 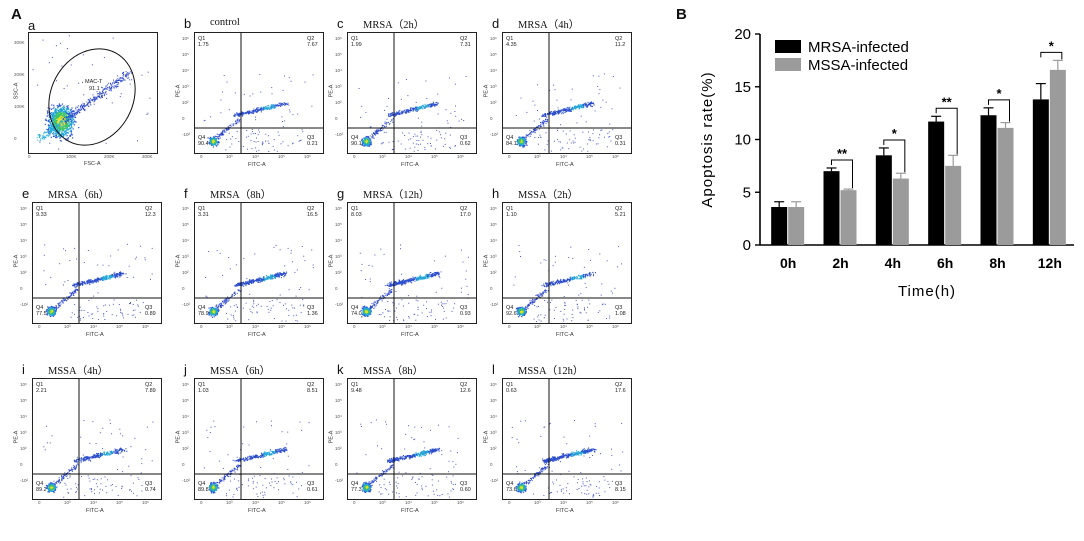 I want to click on x-axis-label: FSC-A, so click(x=92, y=164).